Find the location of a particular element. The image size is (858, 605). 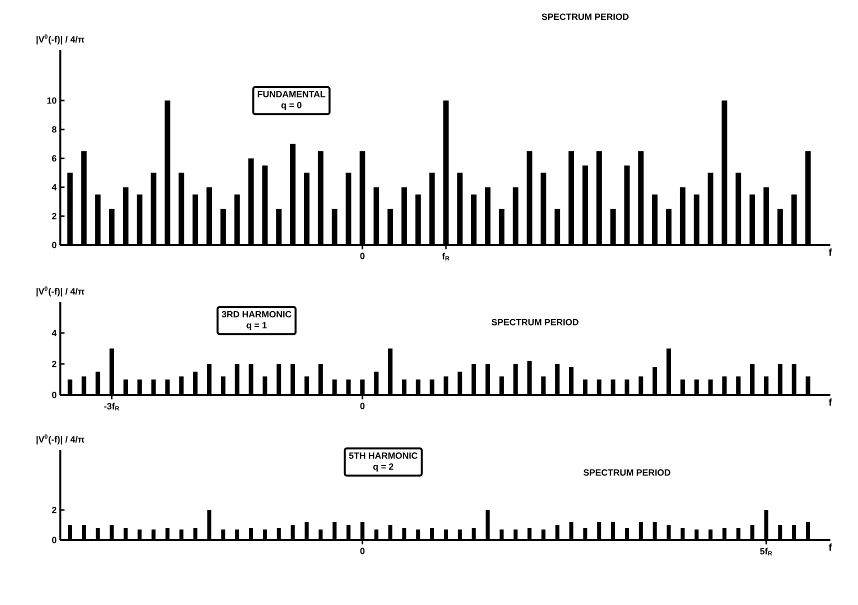

annotation: q = 1 is located at coordinates (256, 326).